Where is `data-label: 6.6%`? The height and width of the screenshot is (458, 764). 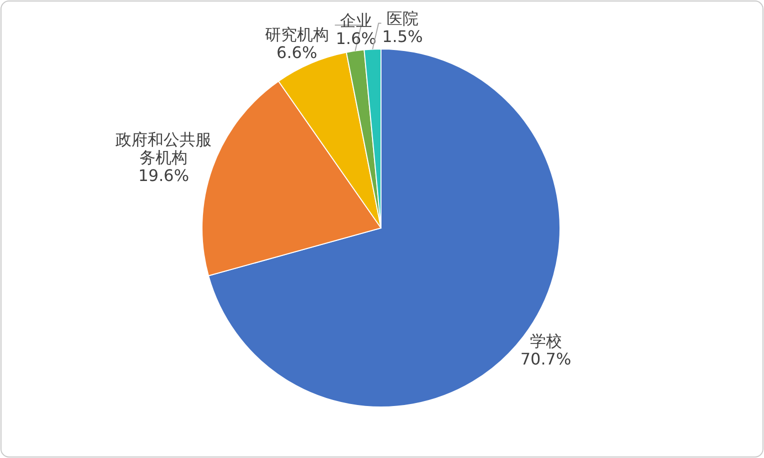 data-label: 6.6% is located at coordinates (297, 52).